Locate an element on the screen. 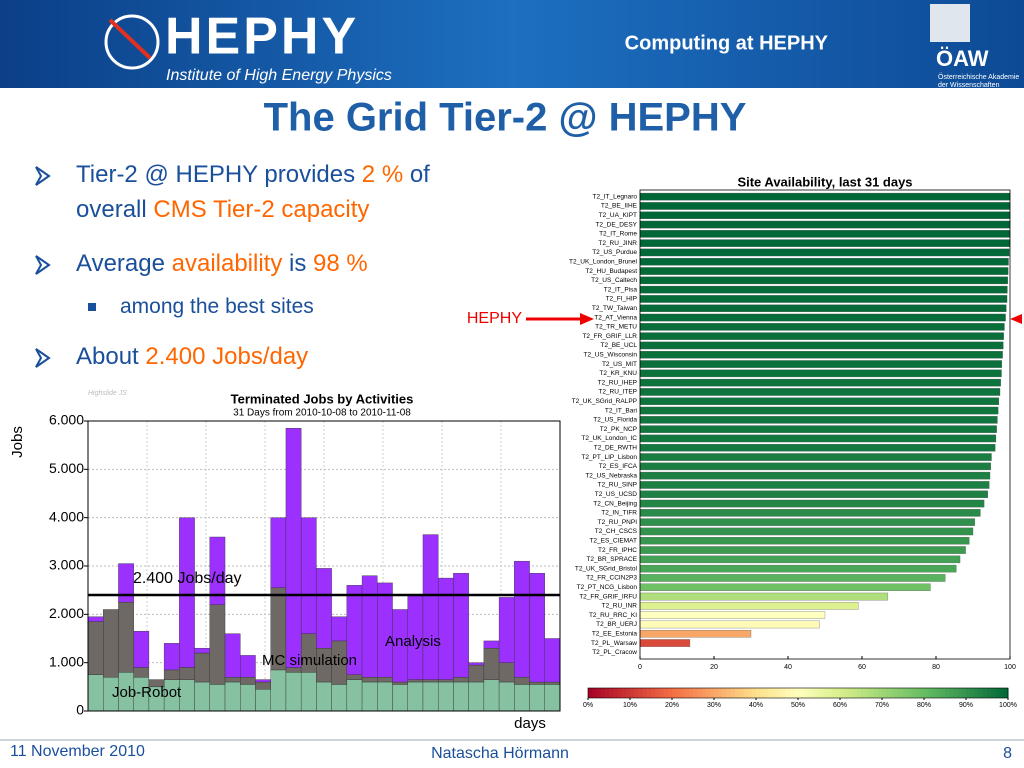  site-label: T2_PT_NCG_Lisbon is located at coordinates (607, 587).